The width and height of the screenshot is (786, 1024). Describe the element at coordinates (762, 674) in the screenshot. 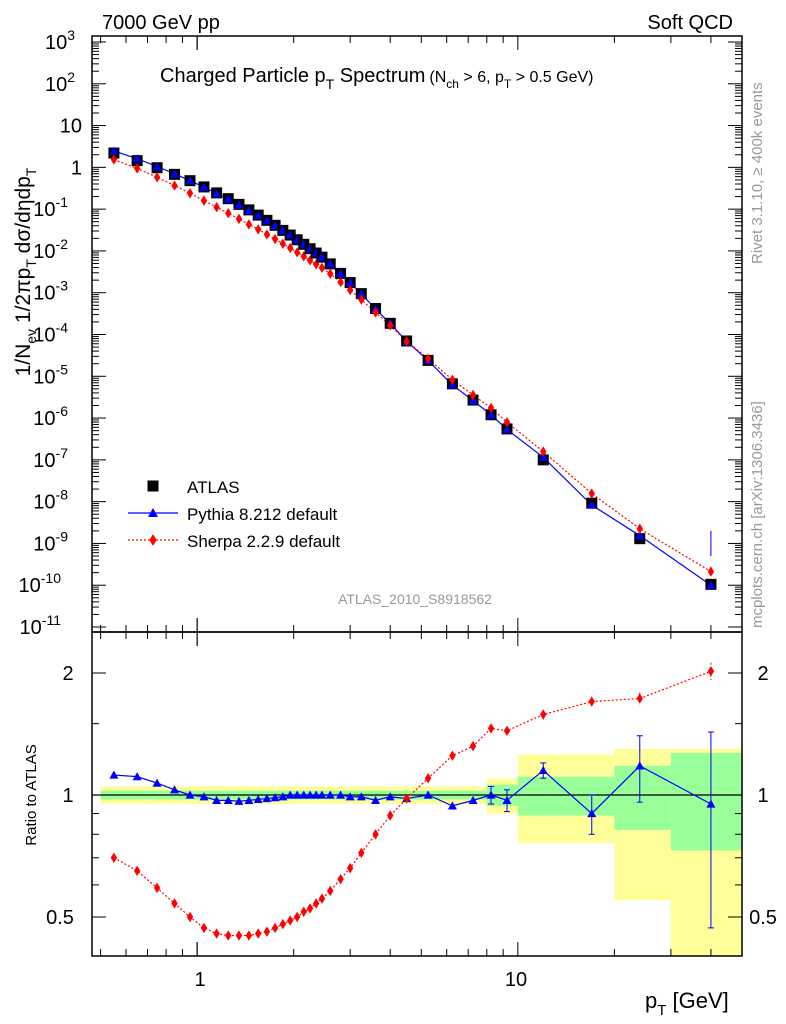

I see `ratio-ytick-2-right: 2` at that location.